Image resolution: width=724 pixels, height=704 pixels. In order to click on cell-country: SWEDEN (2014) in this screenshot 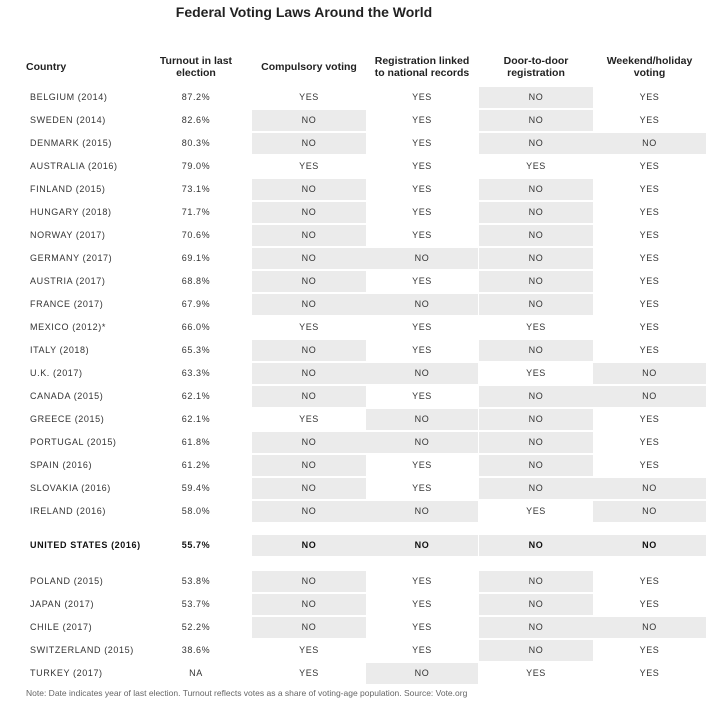, I will do `click(68, 120)`.